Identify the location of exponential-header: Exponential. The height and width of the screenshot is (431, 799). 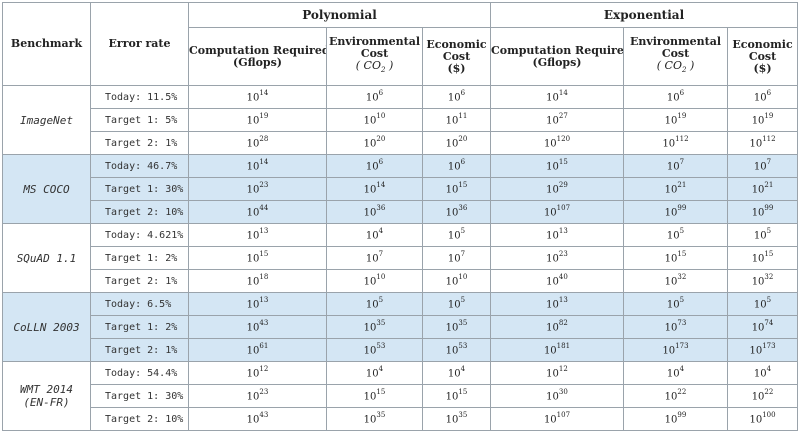
(644, 15).